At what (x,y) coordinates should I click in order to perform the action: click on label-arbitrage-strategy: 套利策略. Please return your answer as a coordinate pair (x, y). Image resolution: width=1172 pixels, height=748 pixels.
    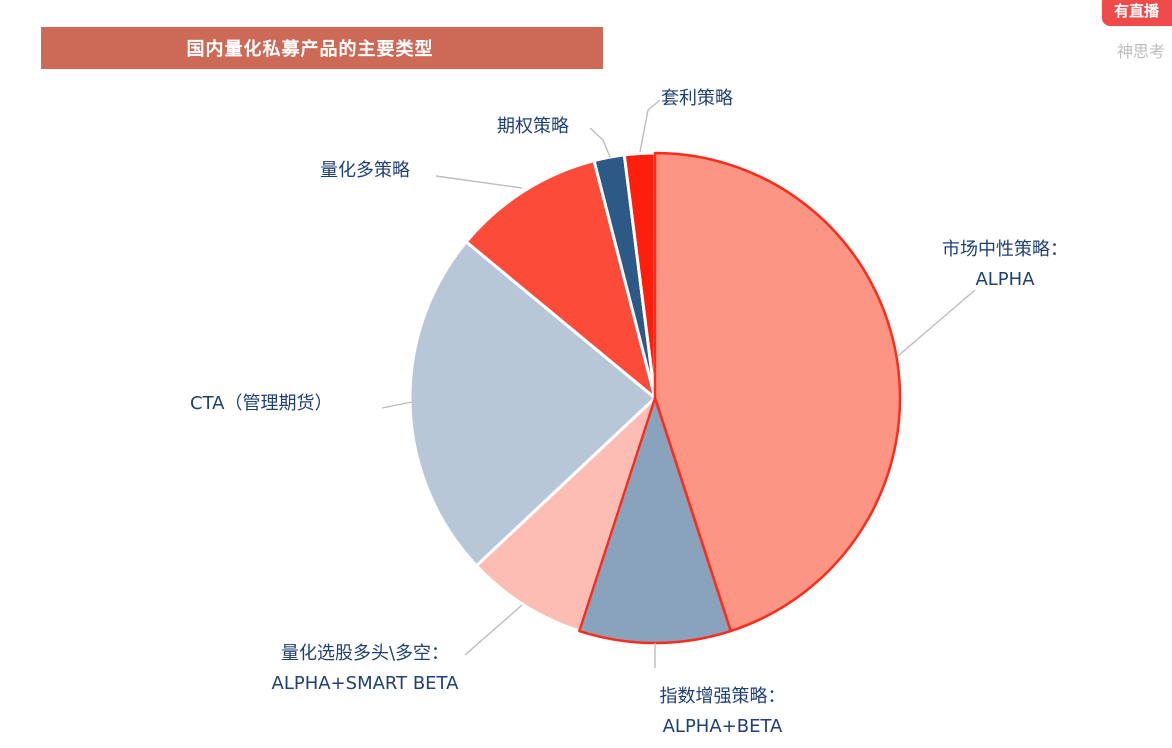
    Looking at the image, I should click on (697, 99).